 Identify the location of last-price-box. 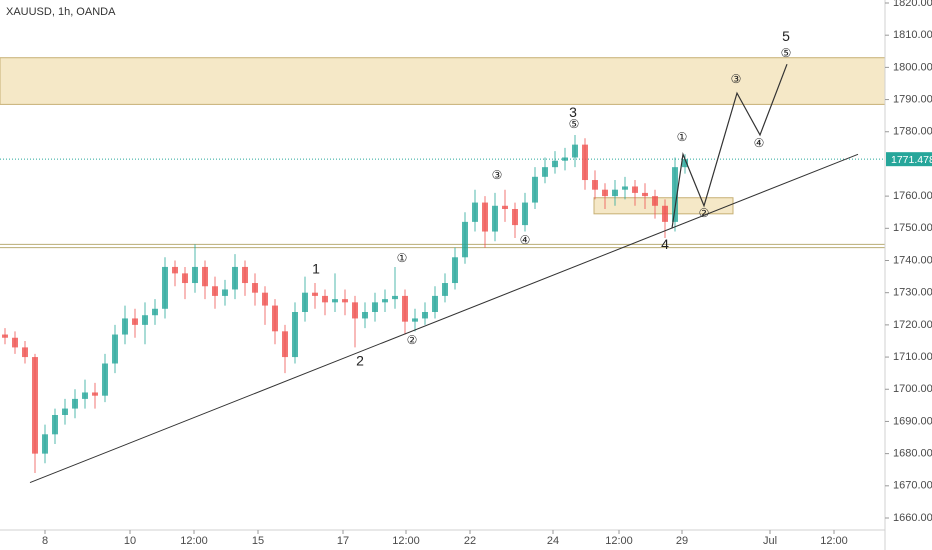
(909, 159).